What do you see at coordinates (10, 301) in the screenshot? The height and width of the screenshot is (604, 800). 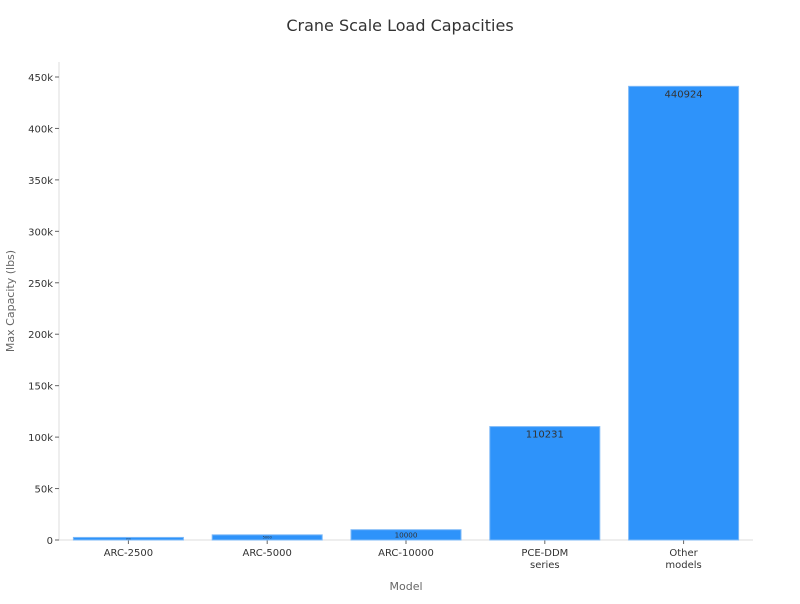 I see `y-axis-label: Max Capacity (lbs)` at bounding box center [10, 301].